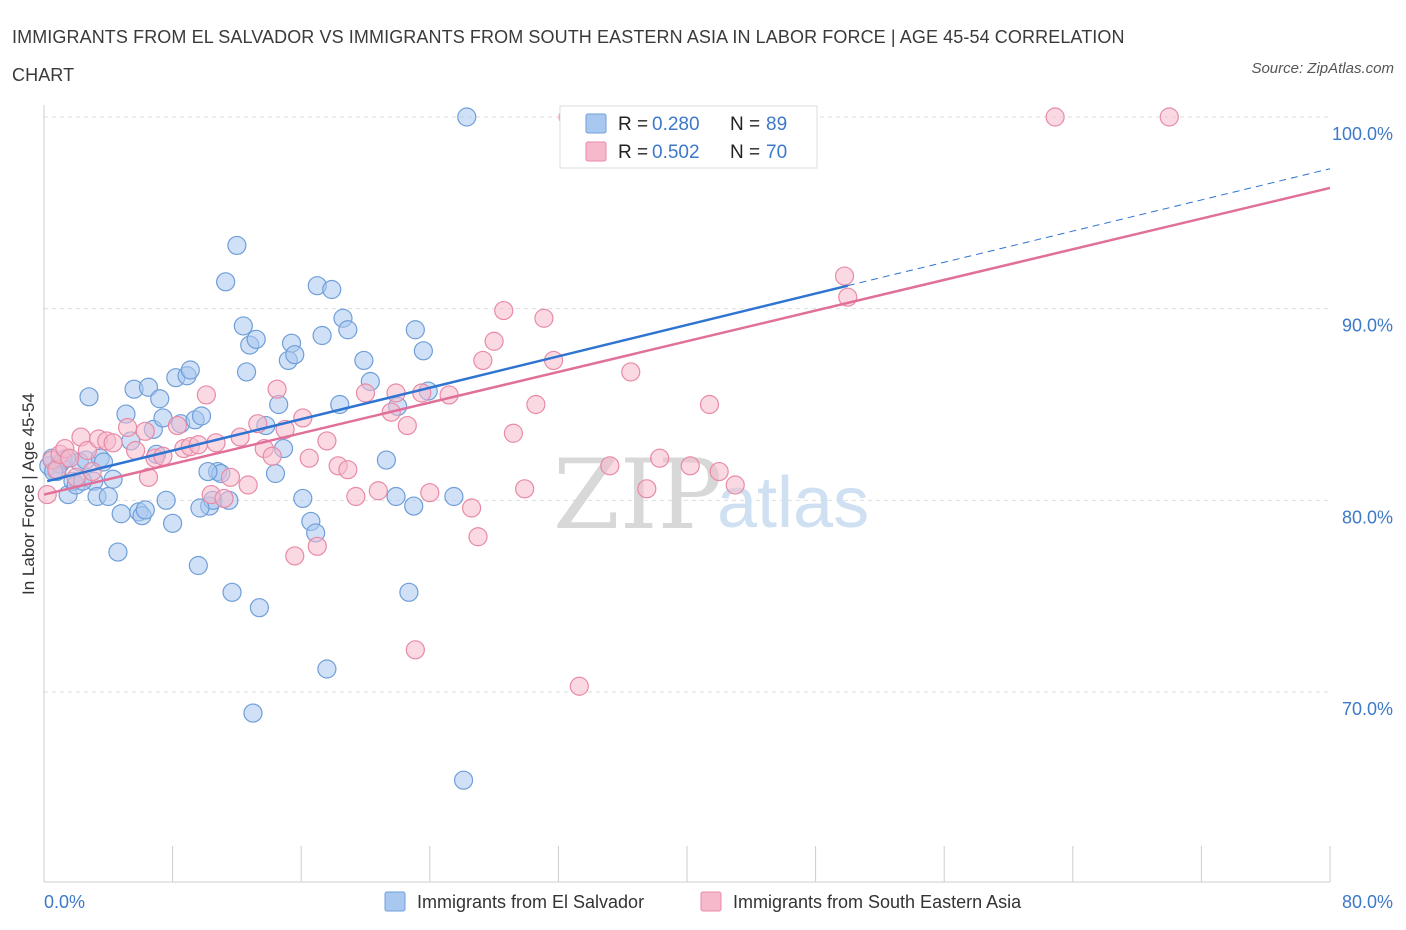 The width and height of the screenshot is (1406, 930). What do you see at coordinates (447, 383) in the screenshot?
I see `trendline-el-salvador` at bounding box center [447, 383].